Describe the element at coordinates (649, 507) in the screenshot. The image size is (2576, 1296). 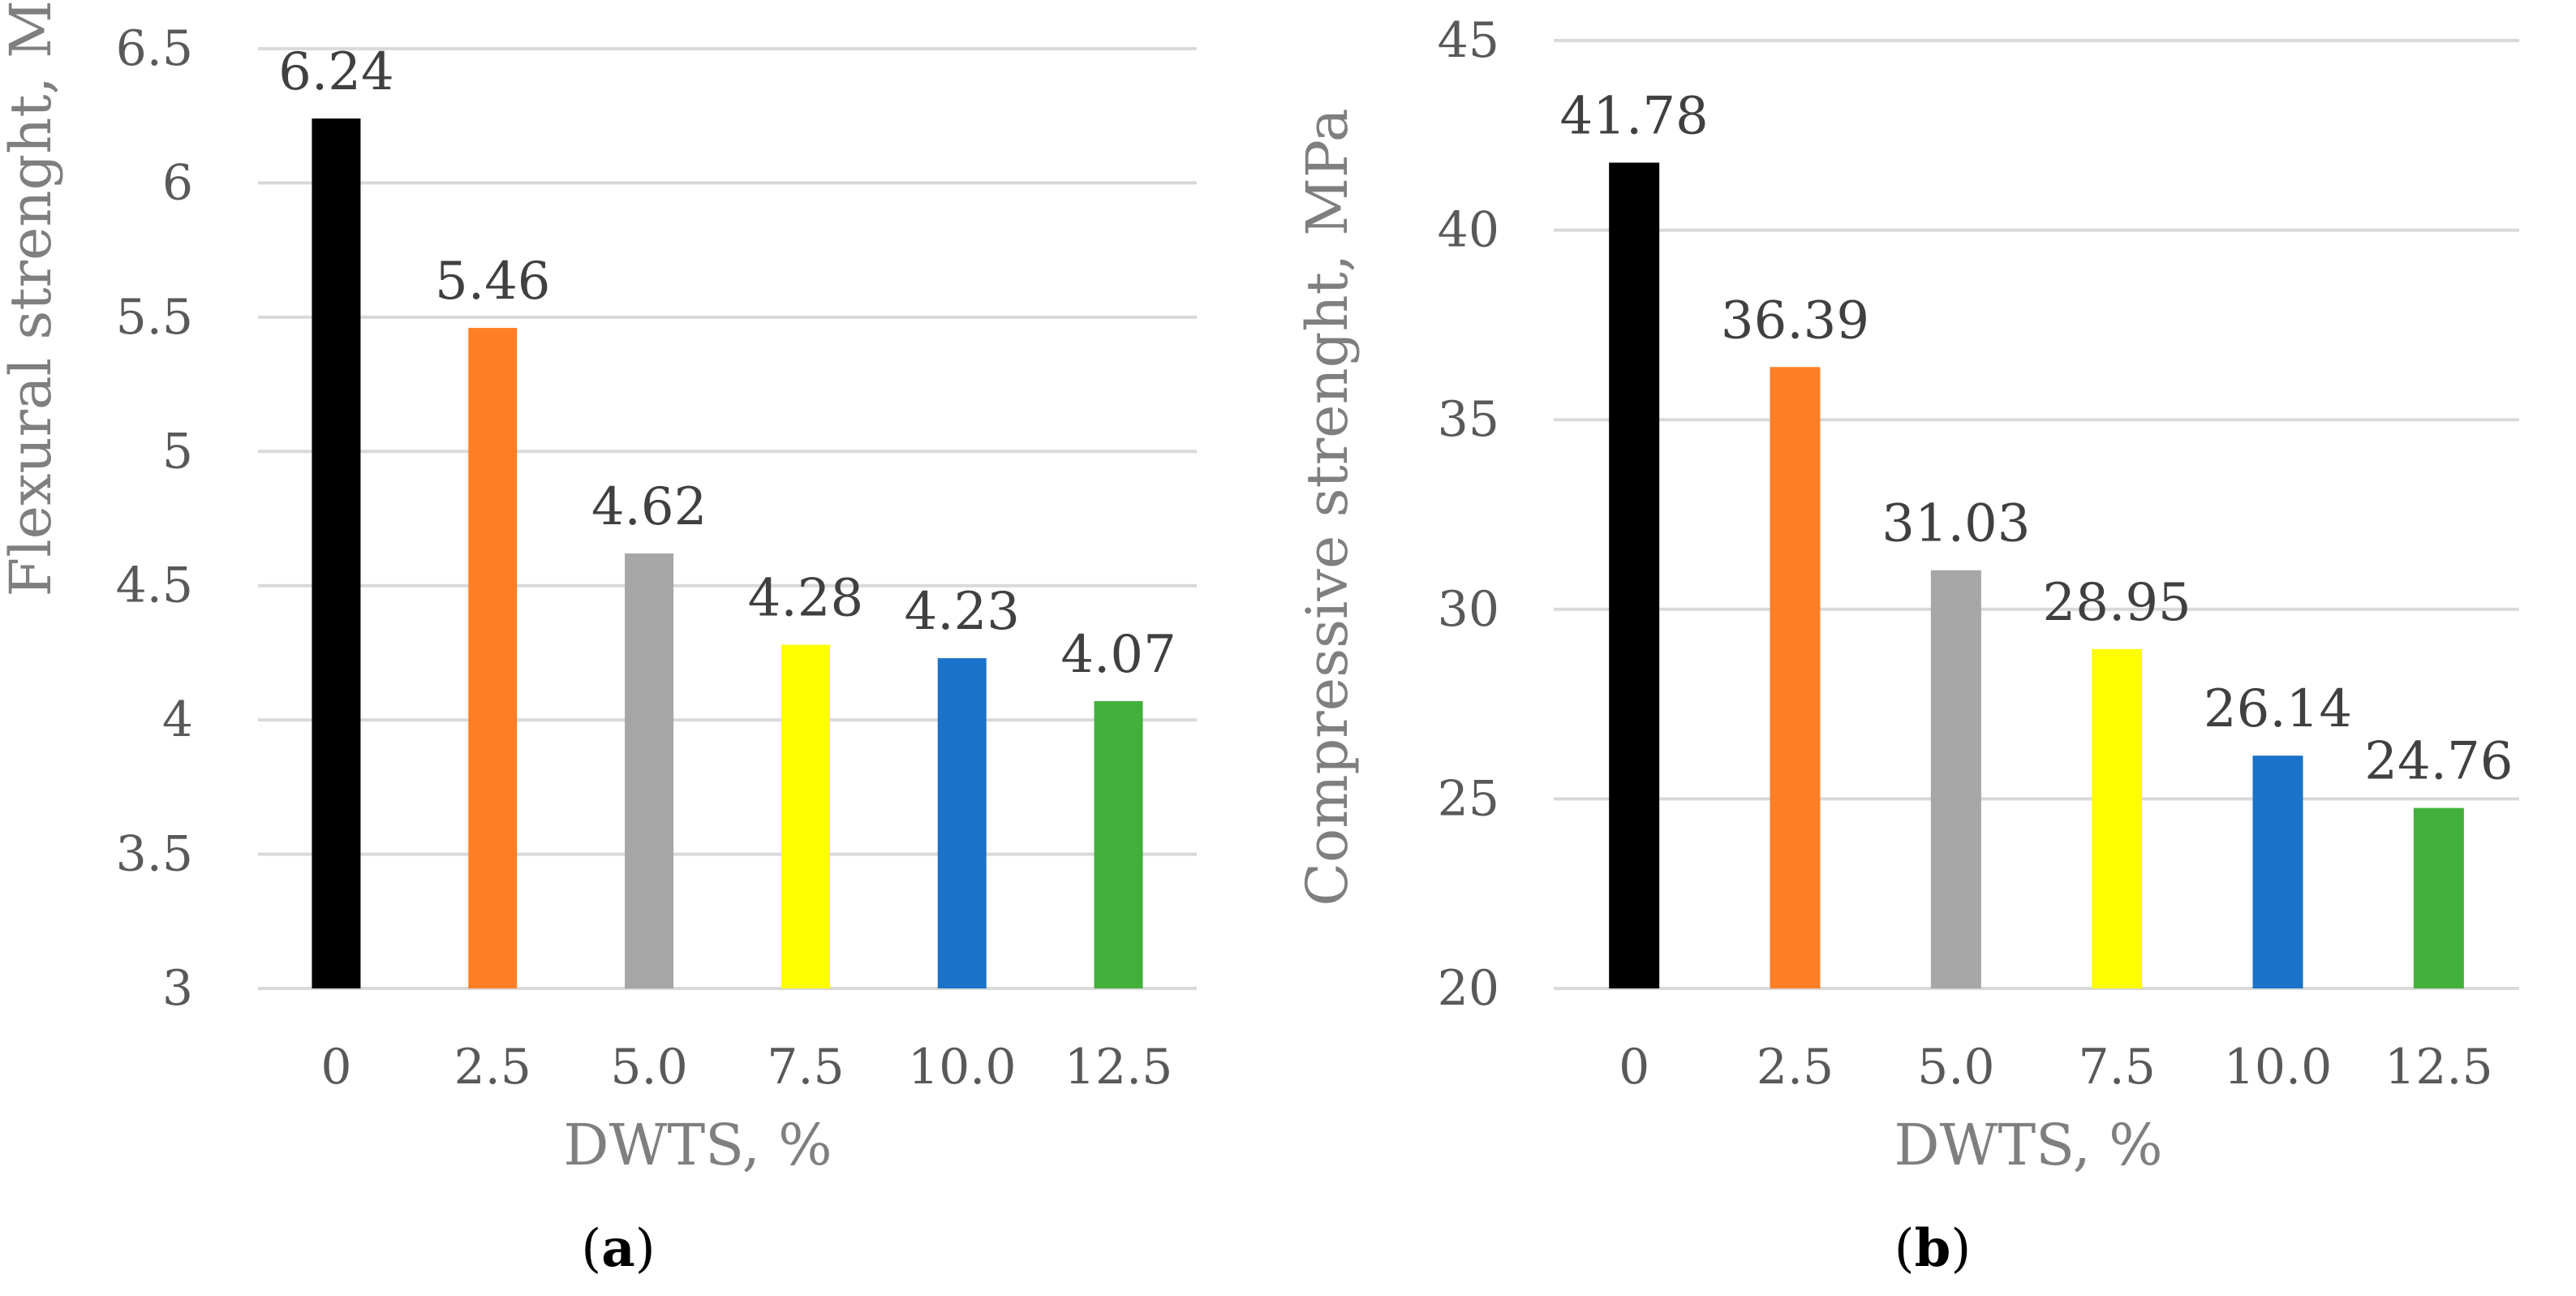
I see `data-label: 4.62` at that location.